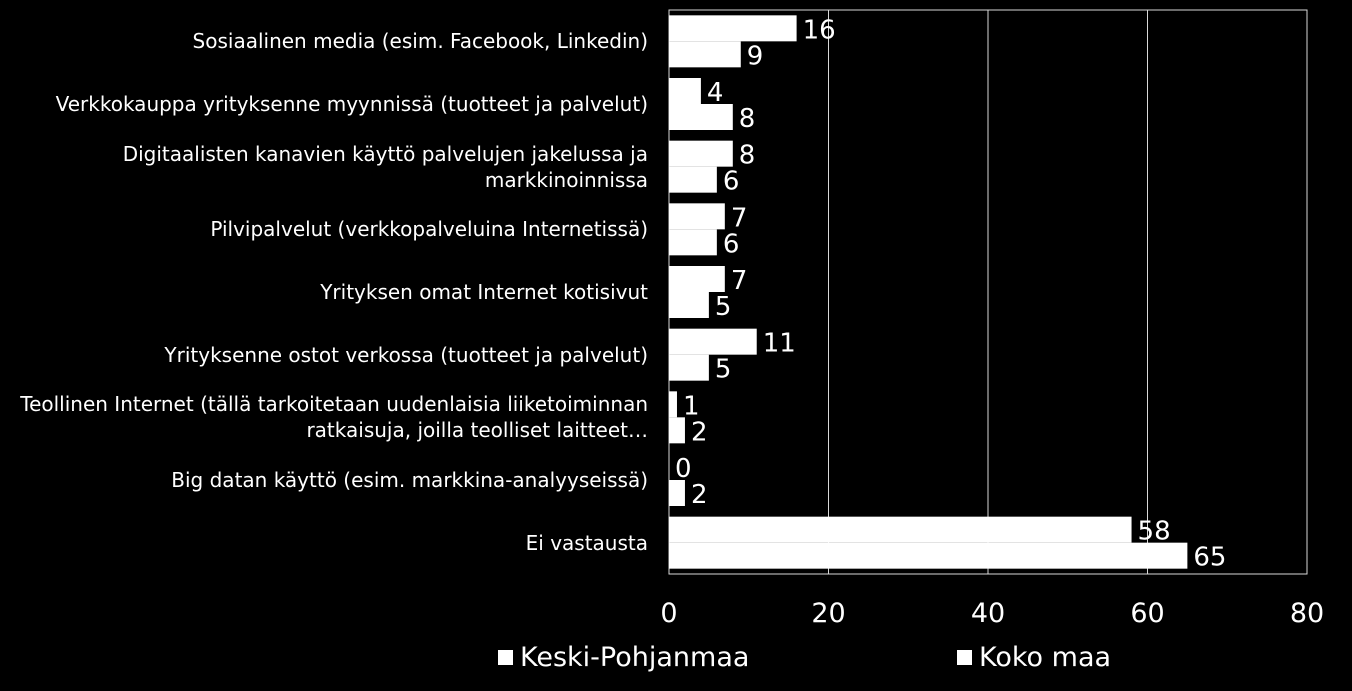  I want to click on legend-item-keski-pohjanmaa: Keski-Pohjanmaa, so click(623, 657).